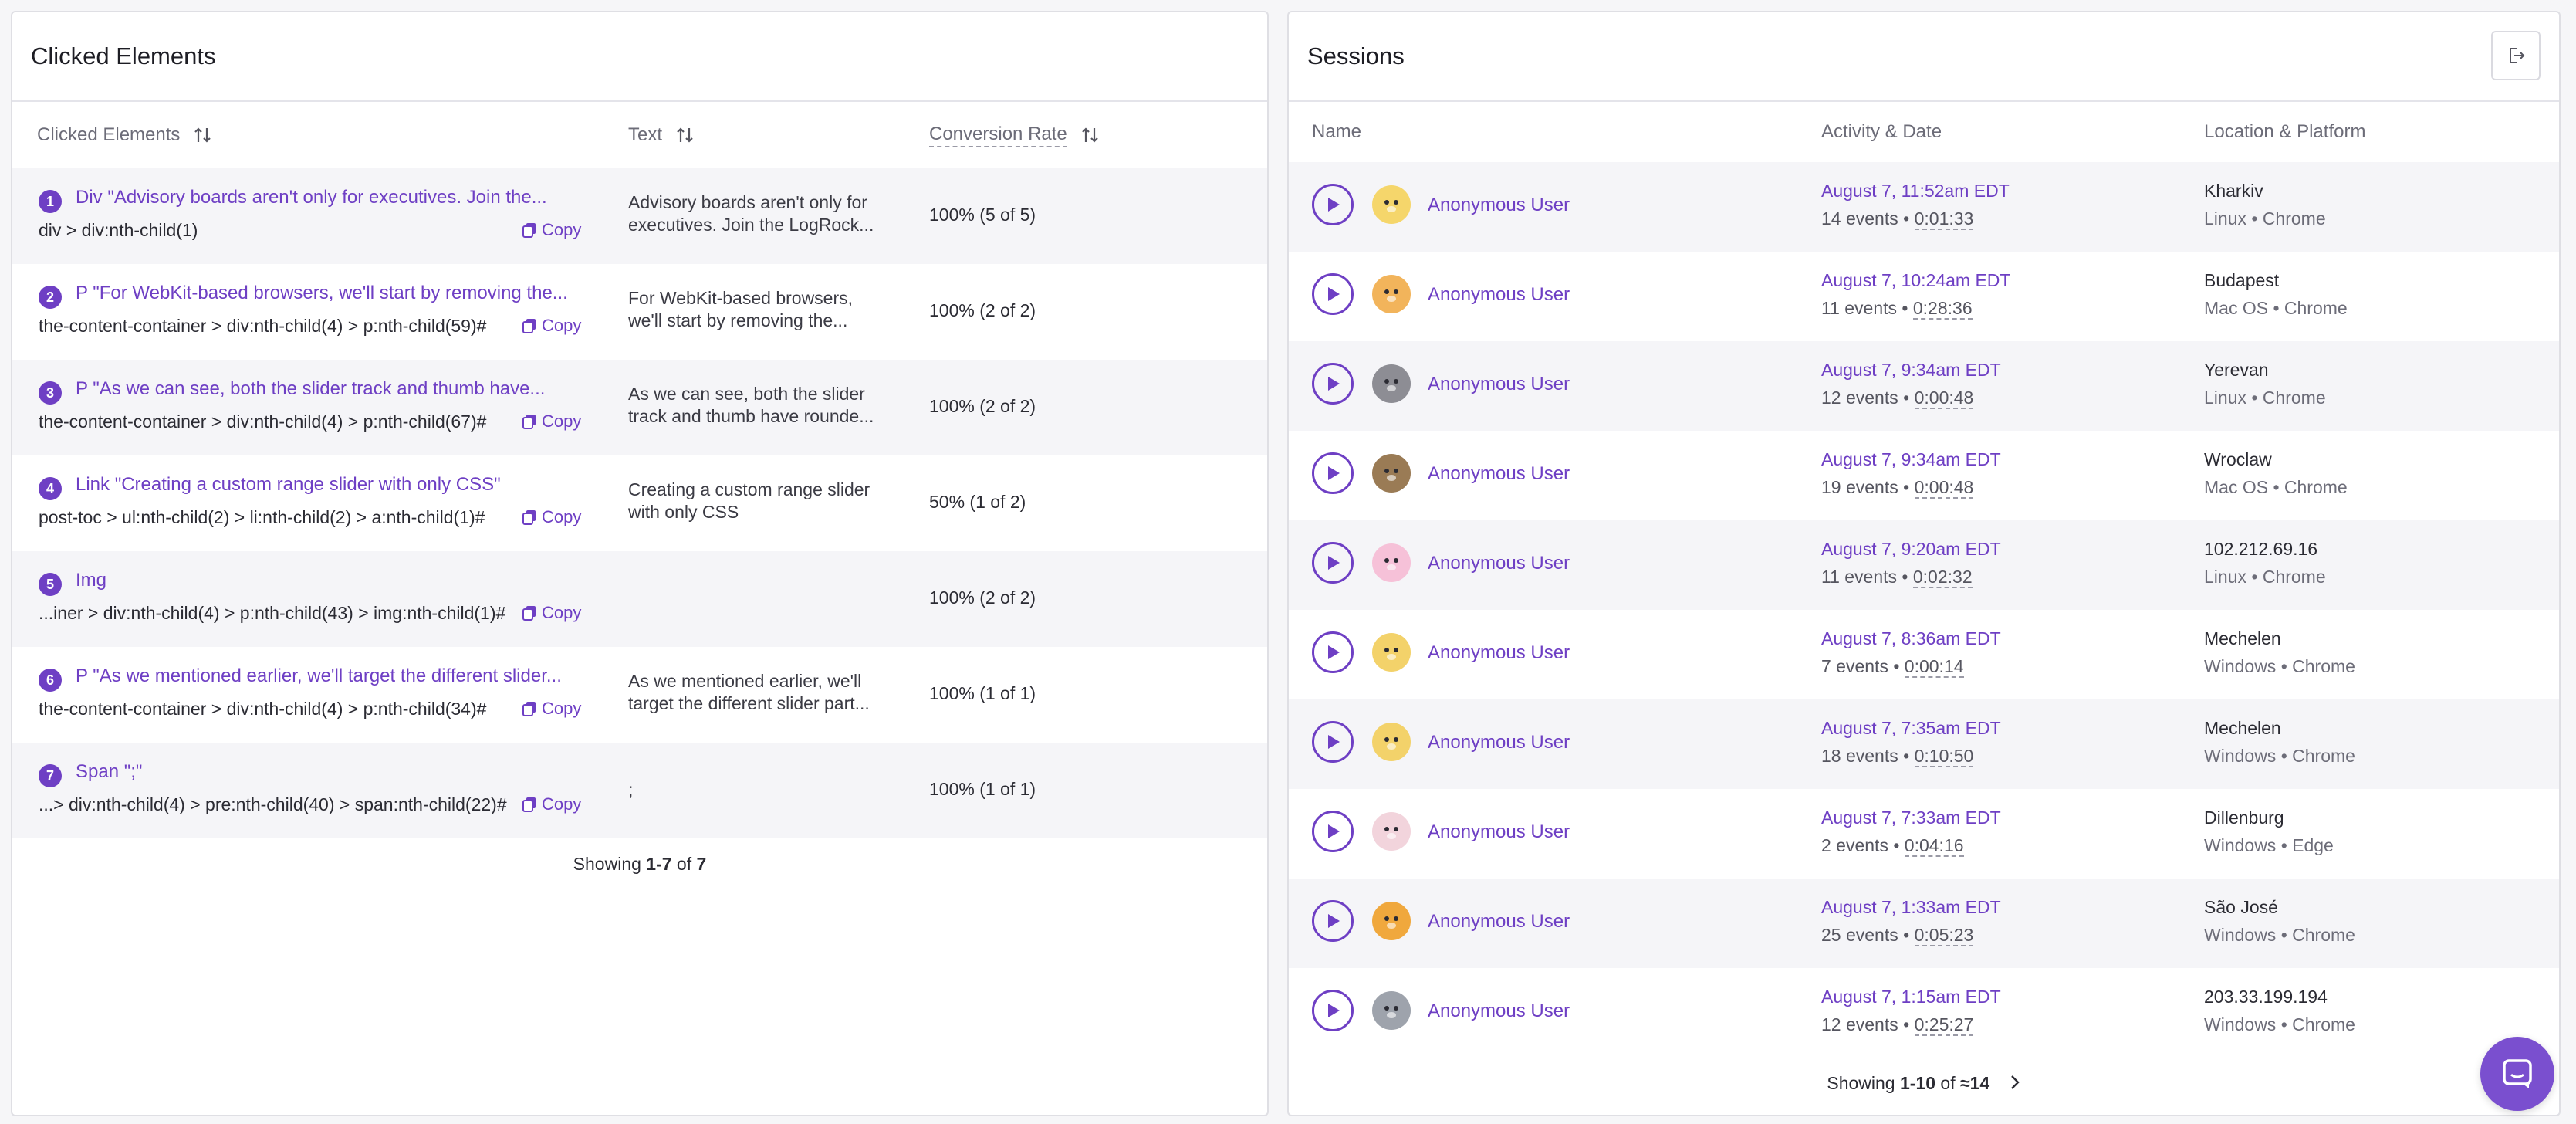  Describe the element at coordinates (745, 681) in the screenshot. I see `element-text-line-1: As we mentioned earlier, we'll` at that location.